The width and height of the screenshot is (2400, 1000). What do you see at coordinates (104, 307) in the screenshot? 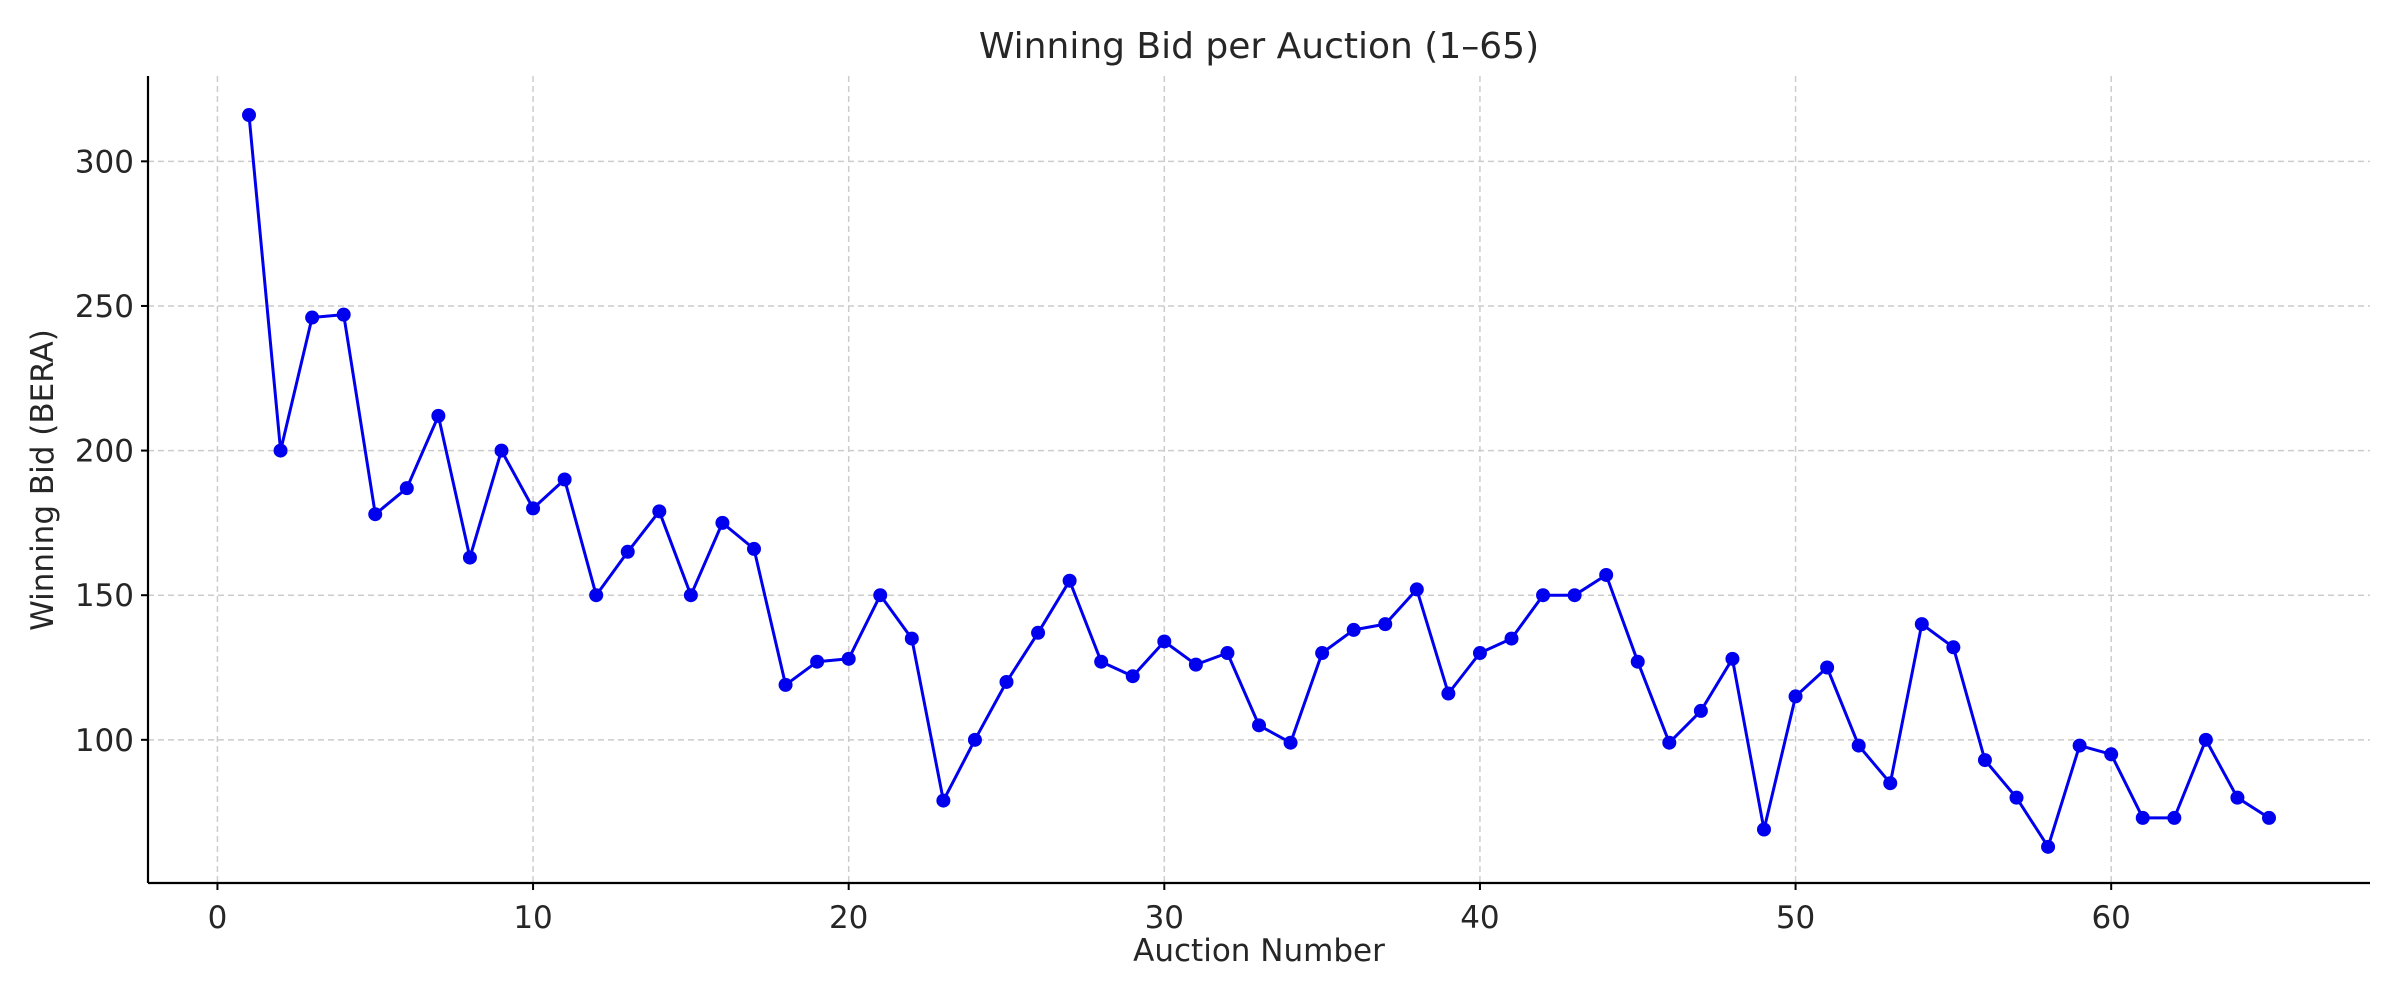
I see `y-tick-label: 250` at bounding box center [104, 307].